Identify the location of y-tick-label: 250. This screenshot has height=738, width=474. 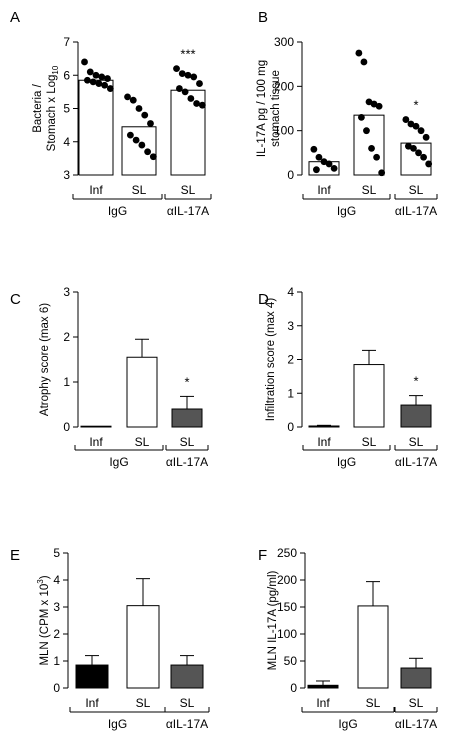
(287, 553).